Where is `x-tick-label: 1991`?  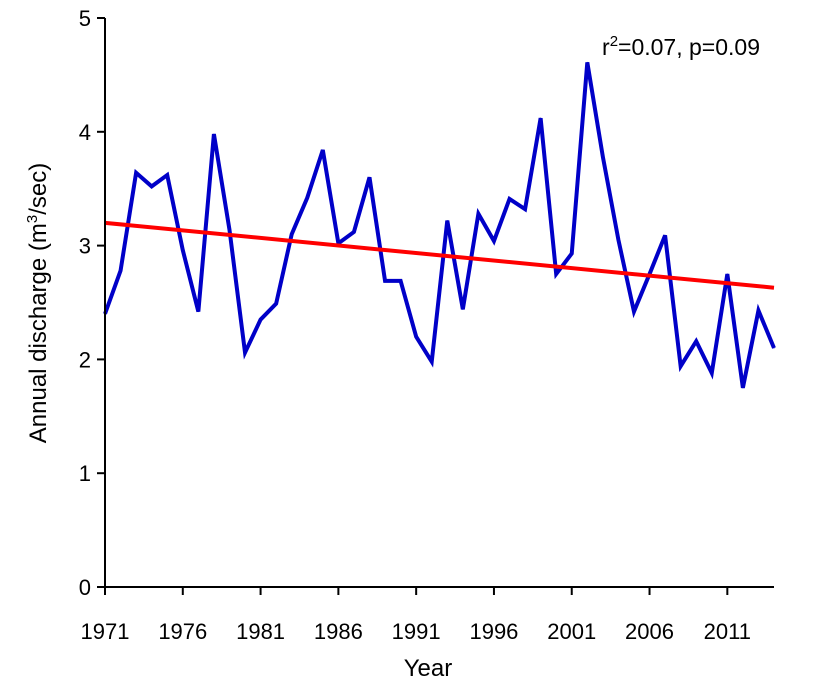 x-tick-label: 1991 is located at coordinates (416, 631).